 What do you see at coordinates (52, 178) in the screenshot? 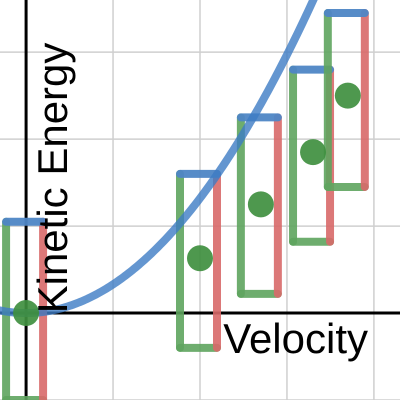
I see `y-axis-label: Kinetic Energy` at bounding box center [52, 178].